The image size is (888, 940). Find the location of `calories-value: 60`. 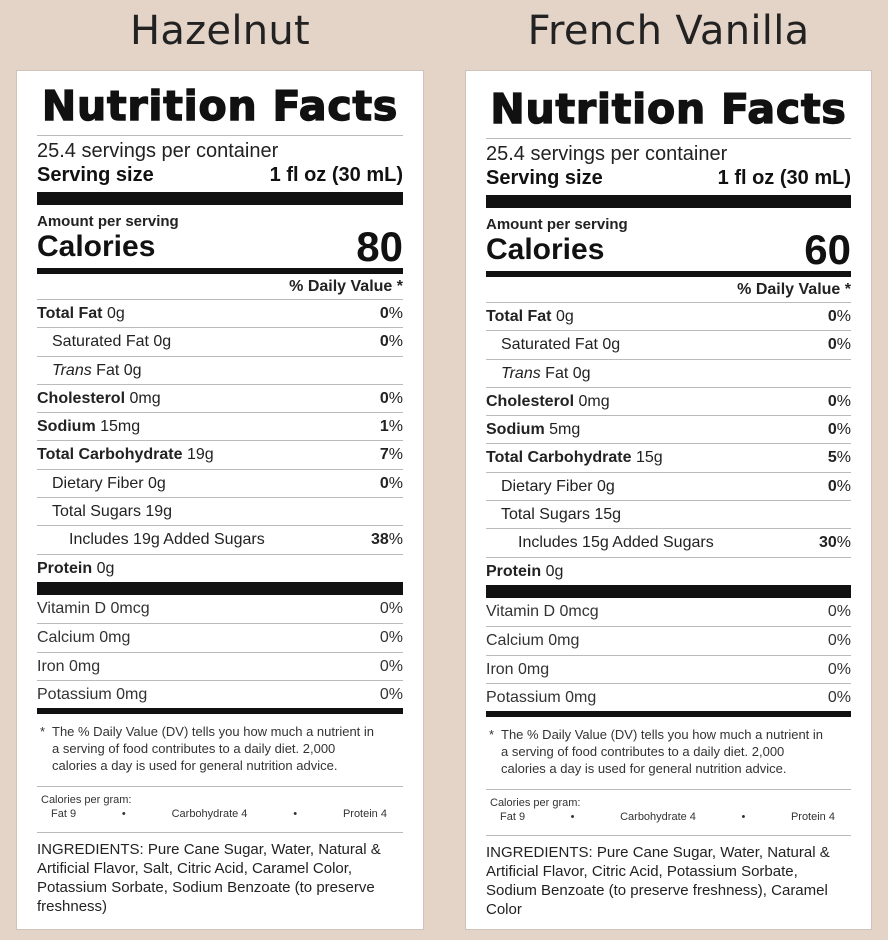

calories-value: 60 is located at coordinates (827, 249).